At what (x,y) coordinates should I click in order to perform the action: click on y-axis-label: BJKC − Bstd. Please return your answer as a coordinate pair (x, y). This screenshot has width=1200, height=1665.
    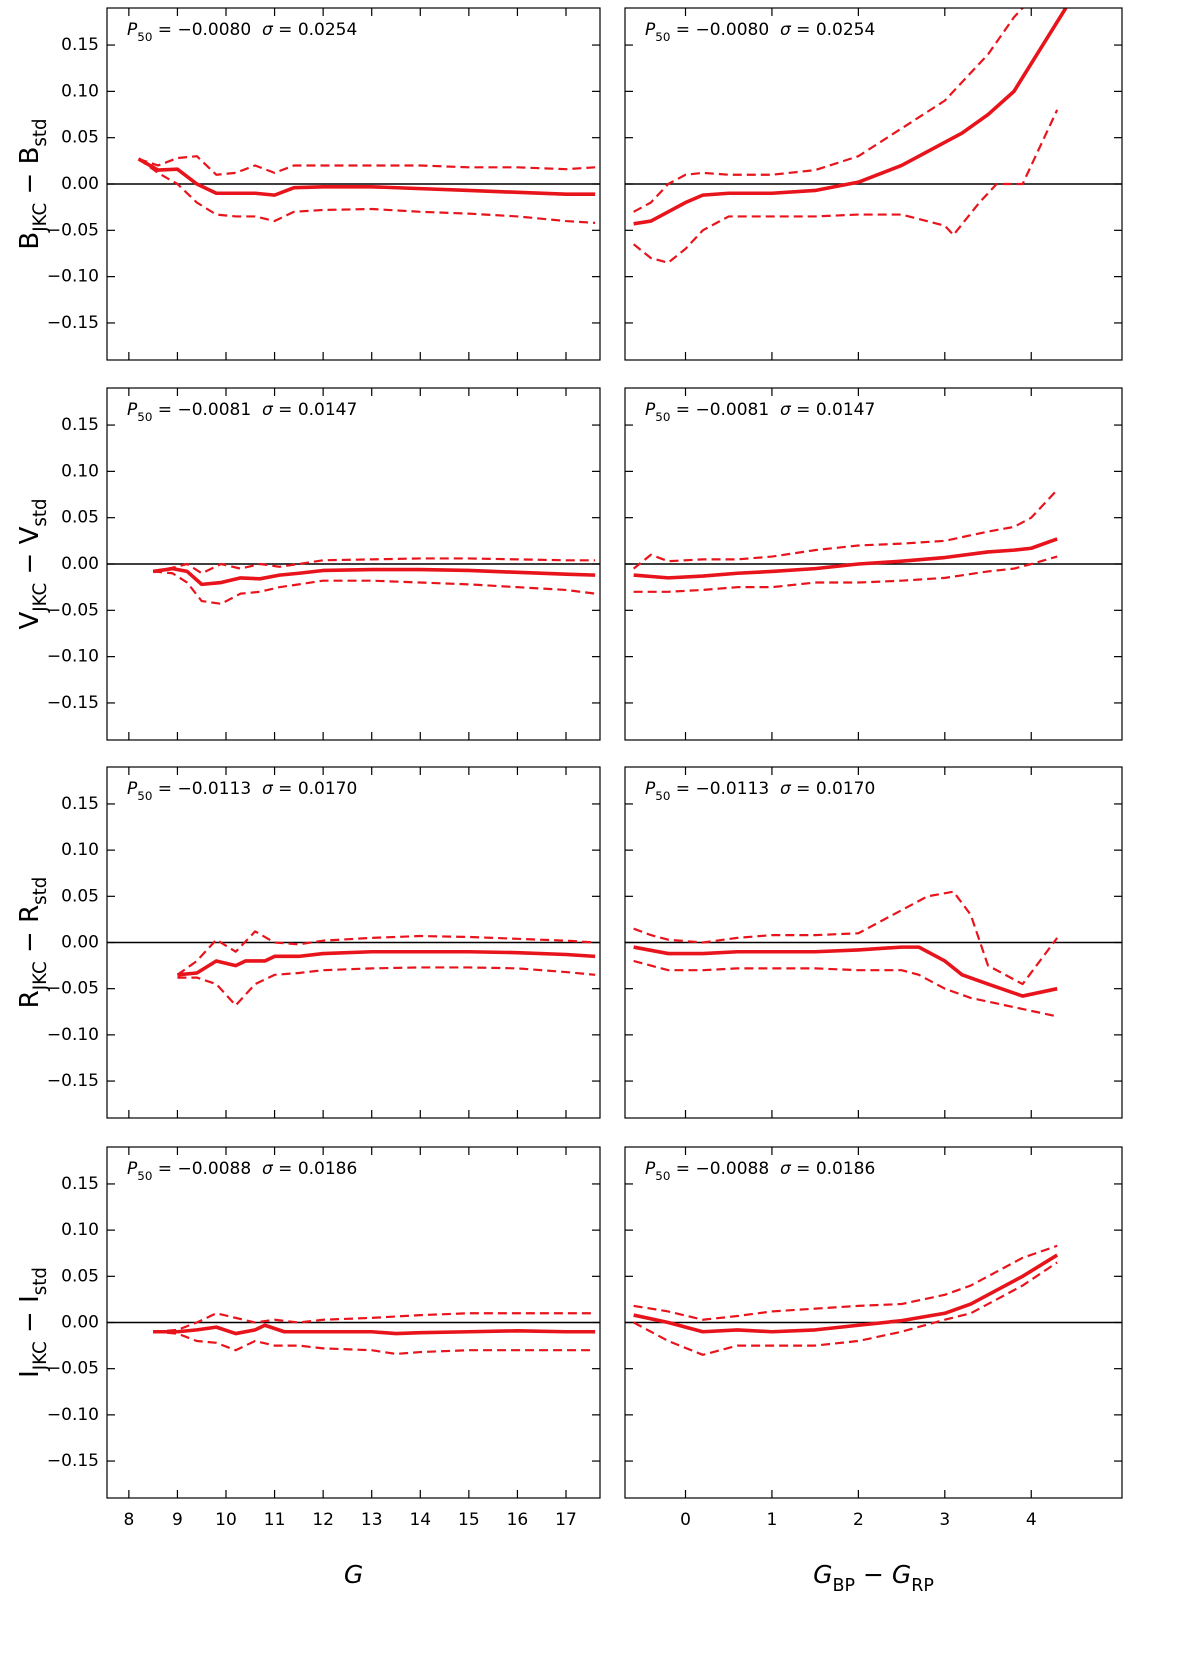
    Looking at the image, I should click on (33, 183).